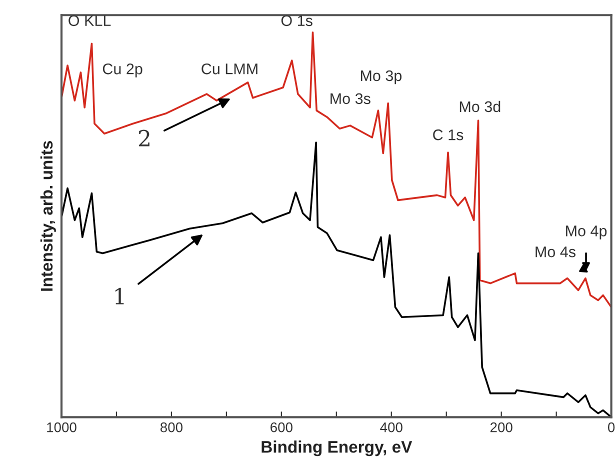 The width and height of the screenshot is (615, 473). Describe the element at coordinates (350, 98) in the screenshot. I see `annotation: Mo 3s` at that location.